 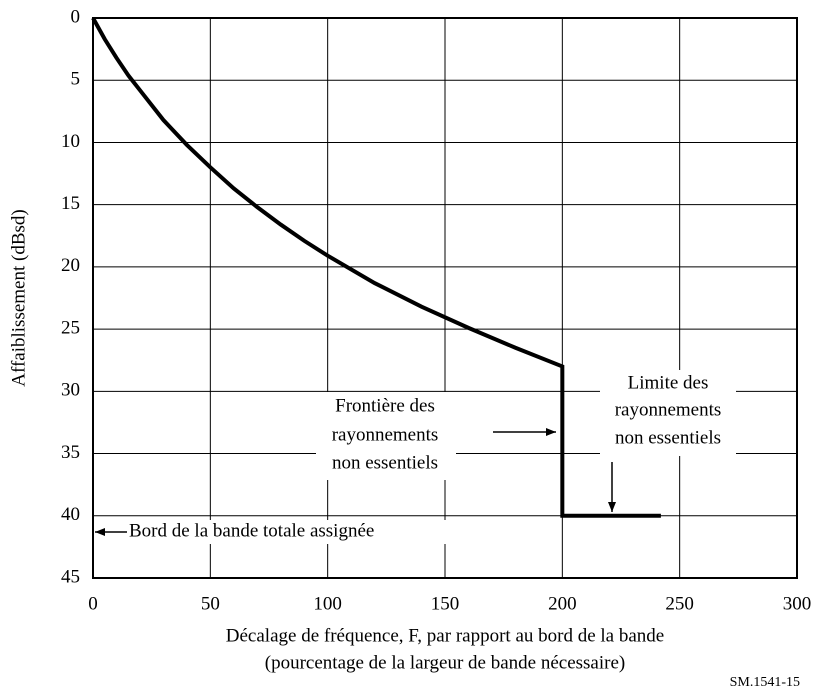 What do you see at coordinates (70, 265) in the screenshot?
I see `y-tick-label: 20` at bounding box center [70, 265].